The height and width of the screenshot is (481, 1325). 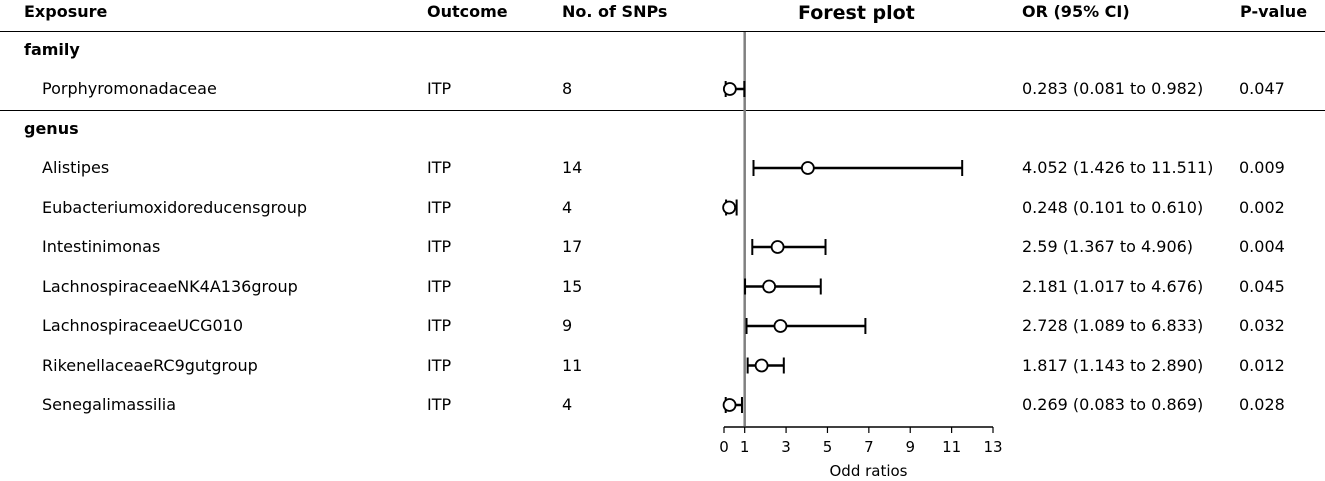 What do you see at coordinates (856, 13) in the screenshot?
I see `header-plot-title: Forest plot` at bounding box center [856, 13].